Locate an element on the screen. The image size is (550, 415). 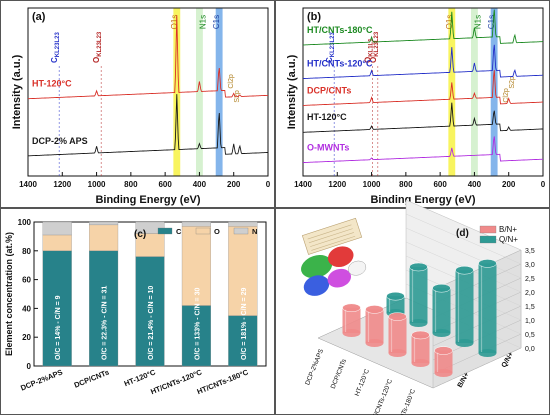
panel-label: (b) is located at coordinates (314, 17).